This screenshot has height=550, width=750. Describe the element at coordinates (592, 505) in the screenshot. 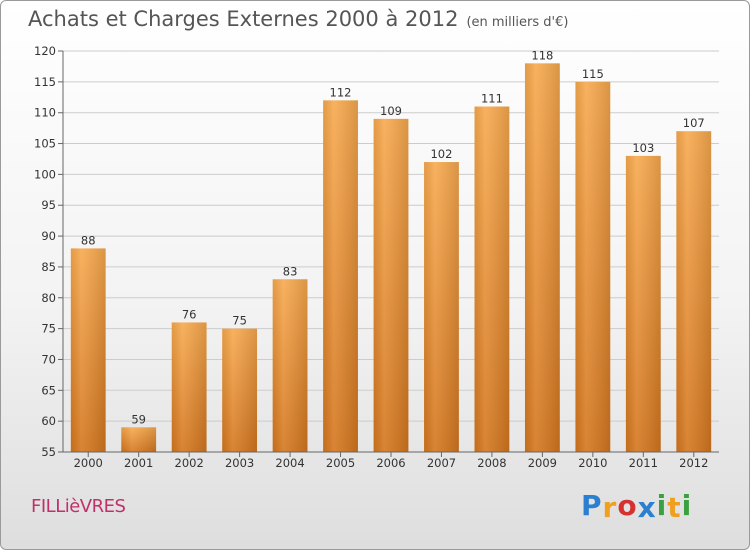

I see `logo-letter: P` at that location.